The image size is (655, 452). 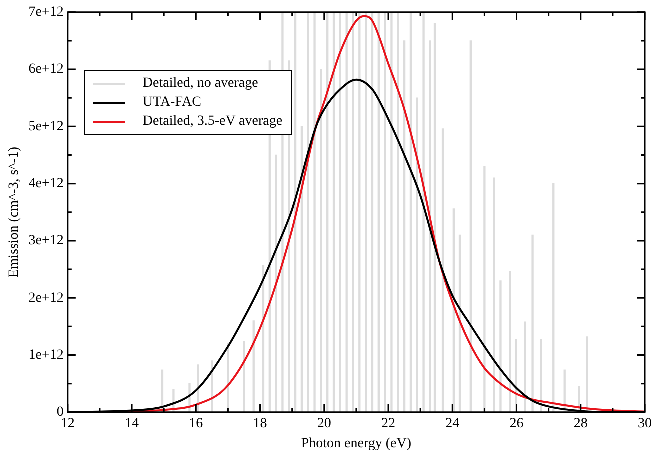 I want to click on x-tick-label: 26, so click(x=517, y=424).